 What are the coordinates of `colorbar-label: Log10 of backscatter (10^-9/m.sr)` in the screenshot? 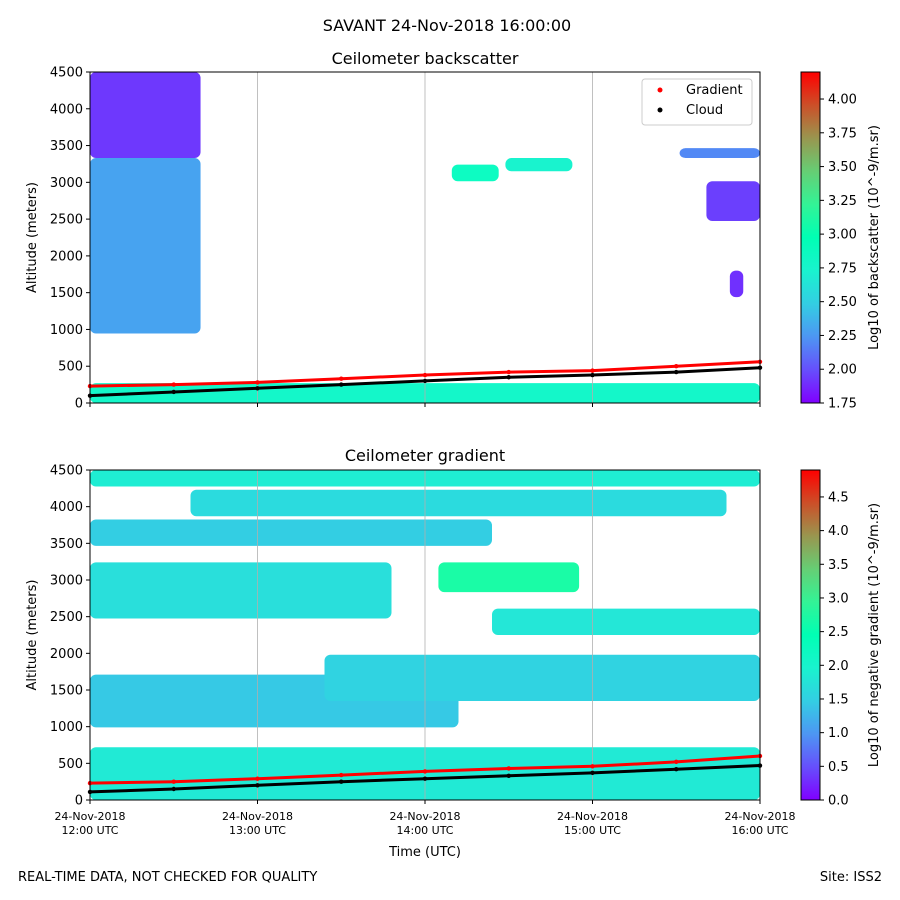 It's located at (874, 237).